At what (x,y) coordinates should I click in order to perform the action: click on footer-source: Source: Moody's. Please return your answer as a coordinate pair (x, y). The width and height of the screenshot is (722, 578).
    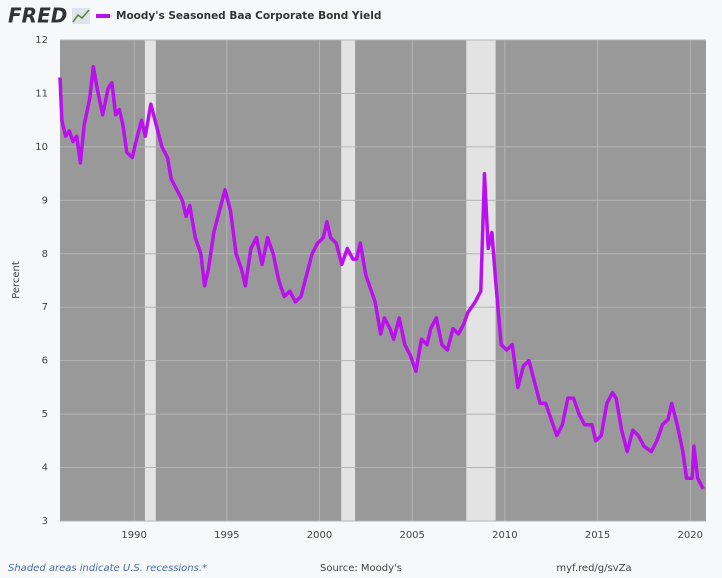
    Looking at the image, I should click on (361, 568).